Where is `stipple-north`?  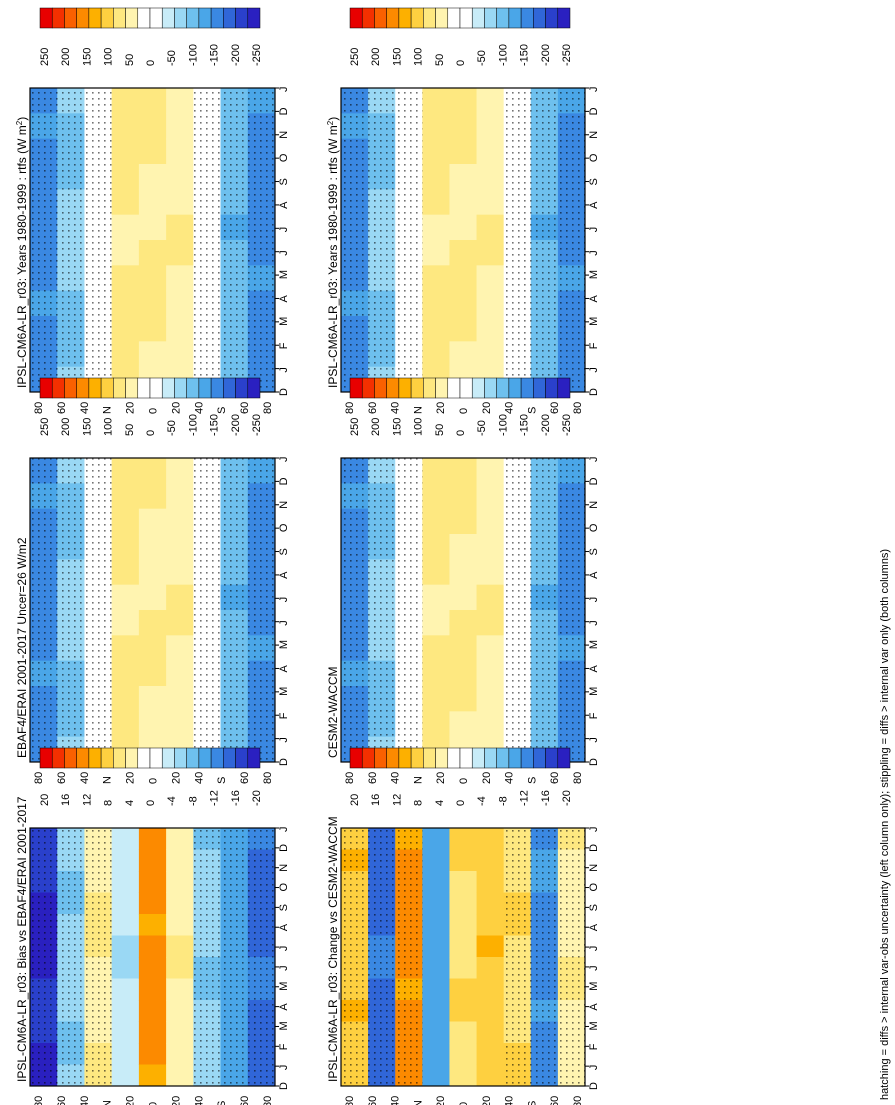
stipple-north is located at coordinates (382, 240).